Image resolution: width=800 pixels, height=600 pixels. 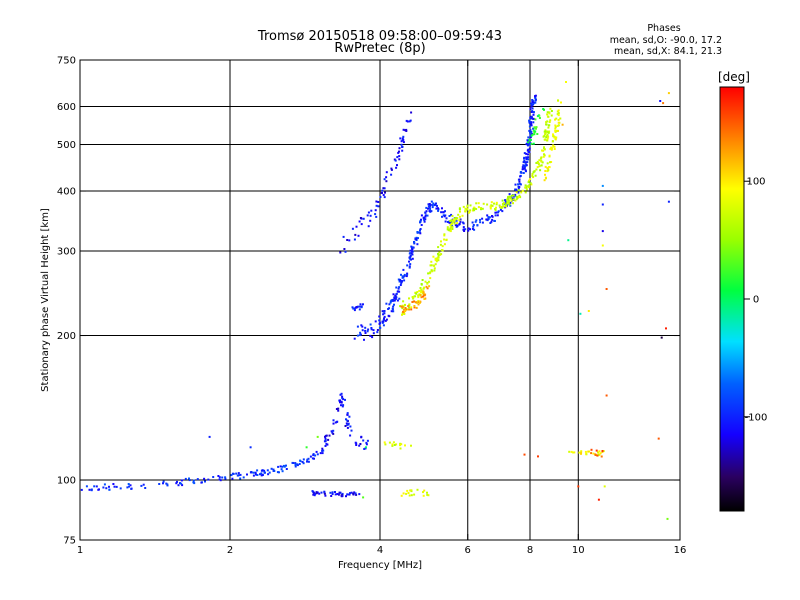 What do you see at coordinates (69, 541) in the screenshot?
I see `y-tick-label: 75` at bounding box center [69, 541].